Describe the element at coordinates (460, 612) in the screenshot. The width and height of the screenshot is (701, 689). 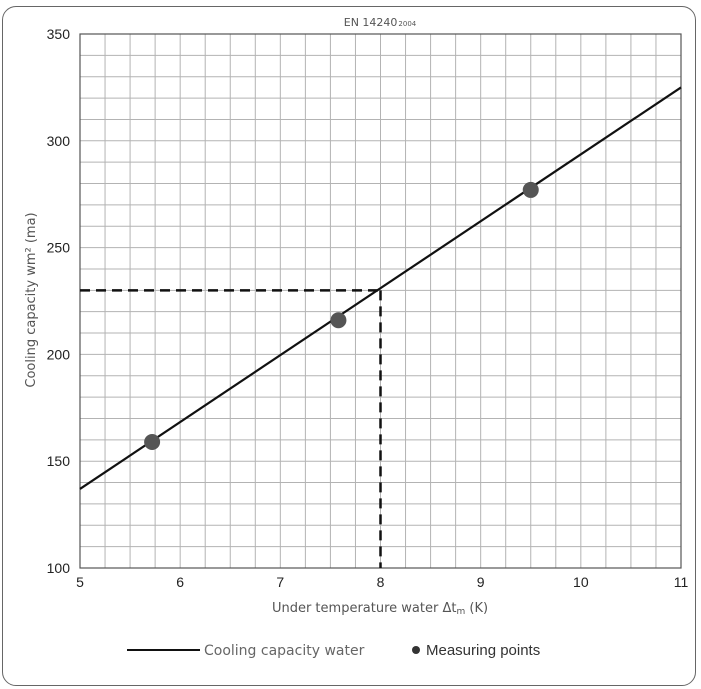
I see `x-axis-label-subscript: m` at that location.